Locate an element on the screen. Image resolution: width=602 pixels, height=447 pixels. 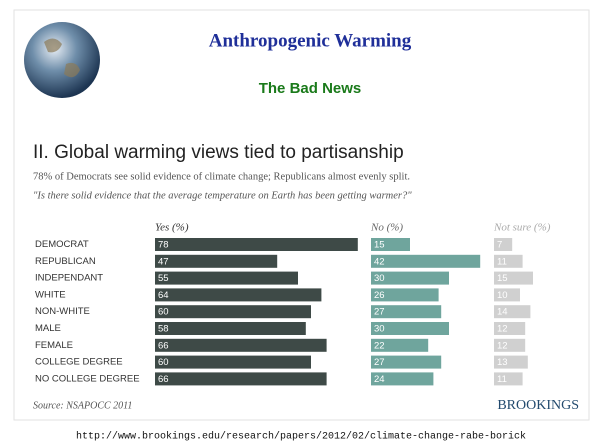
category-label: NON-WHITE is located at coordinates (62, 311).